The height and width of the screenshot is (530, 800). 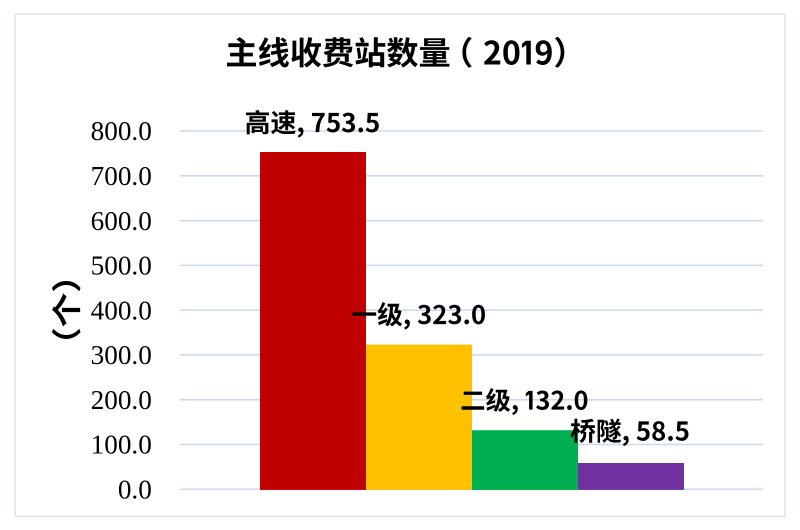 I want to click on svg-text: 100.0, so click(x=121, y=445).